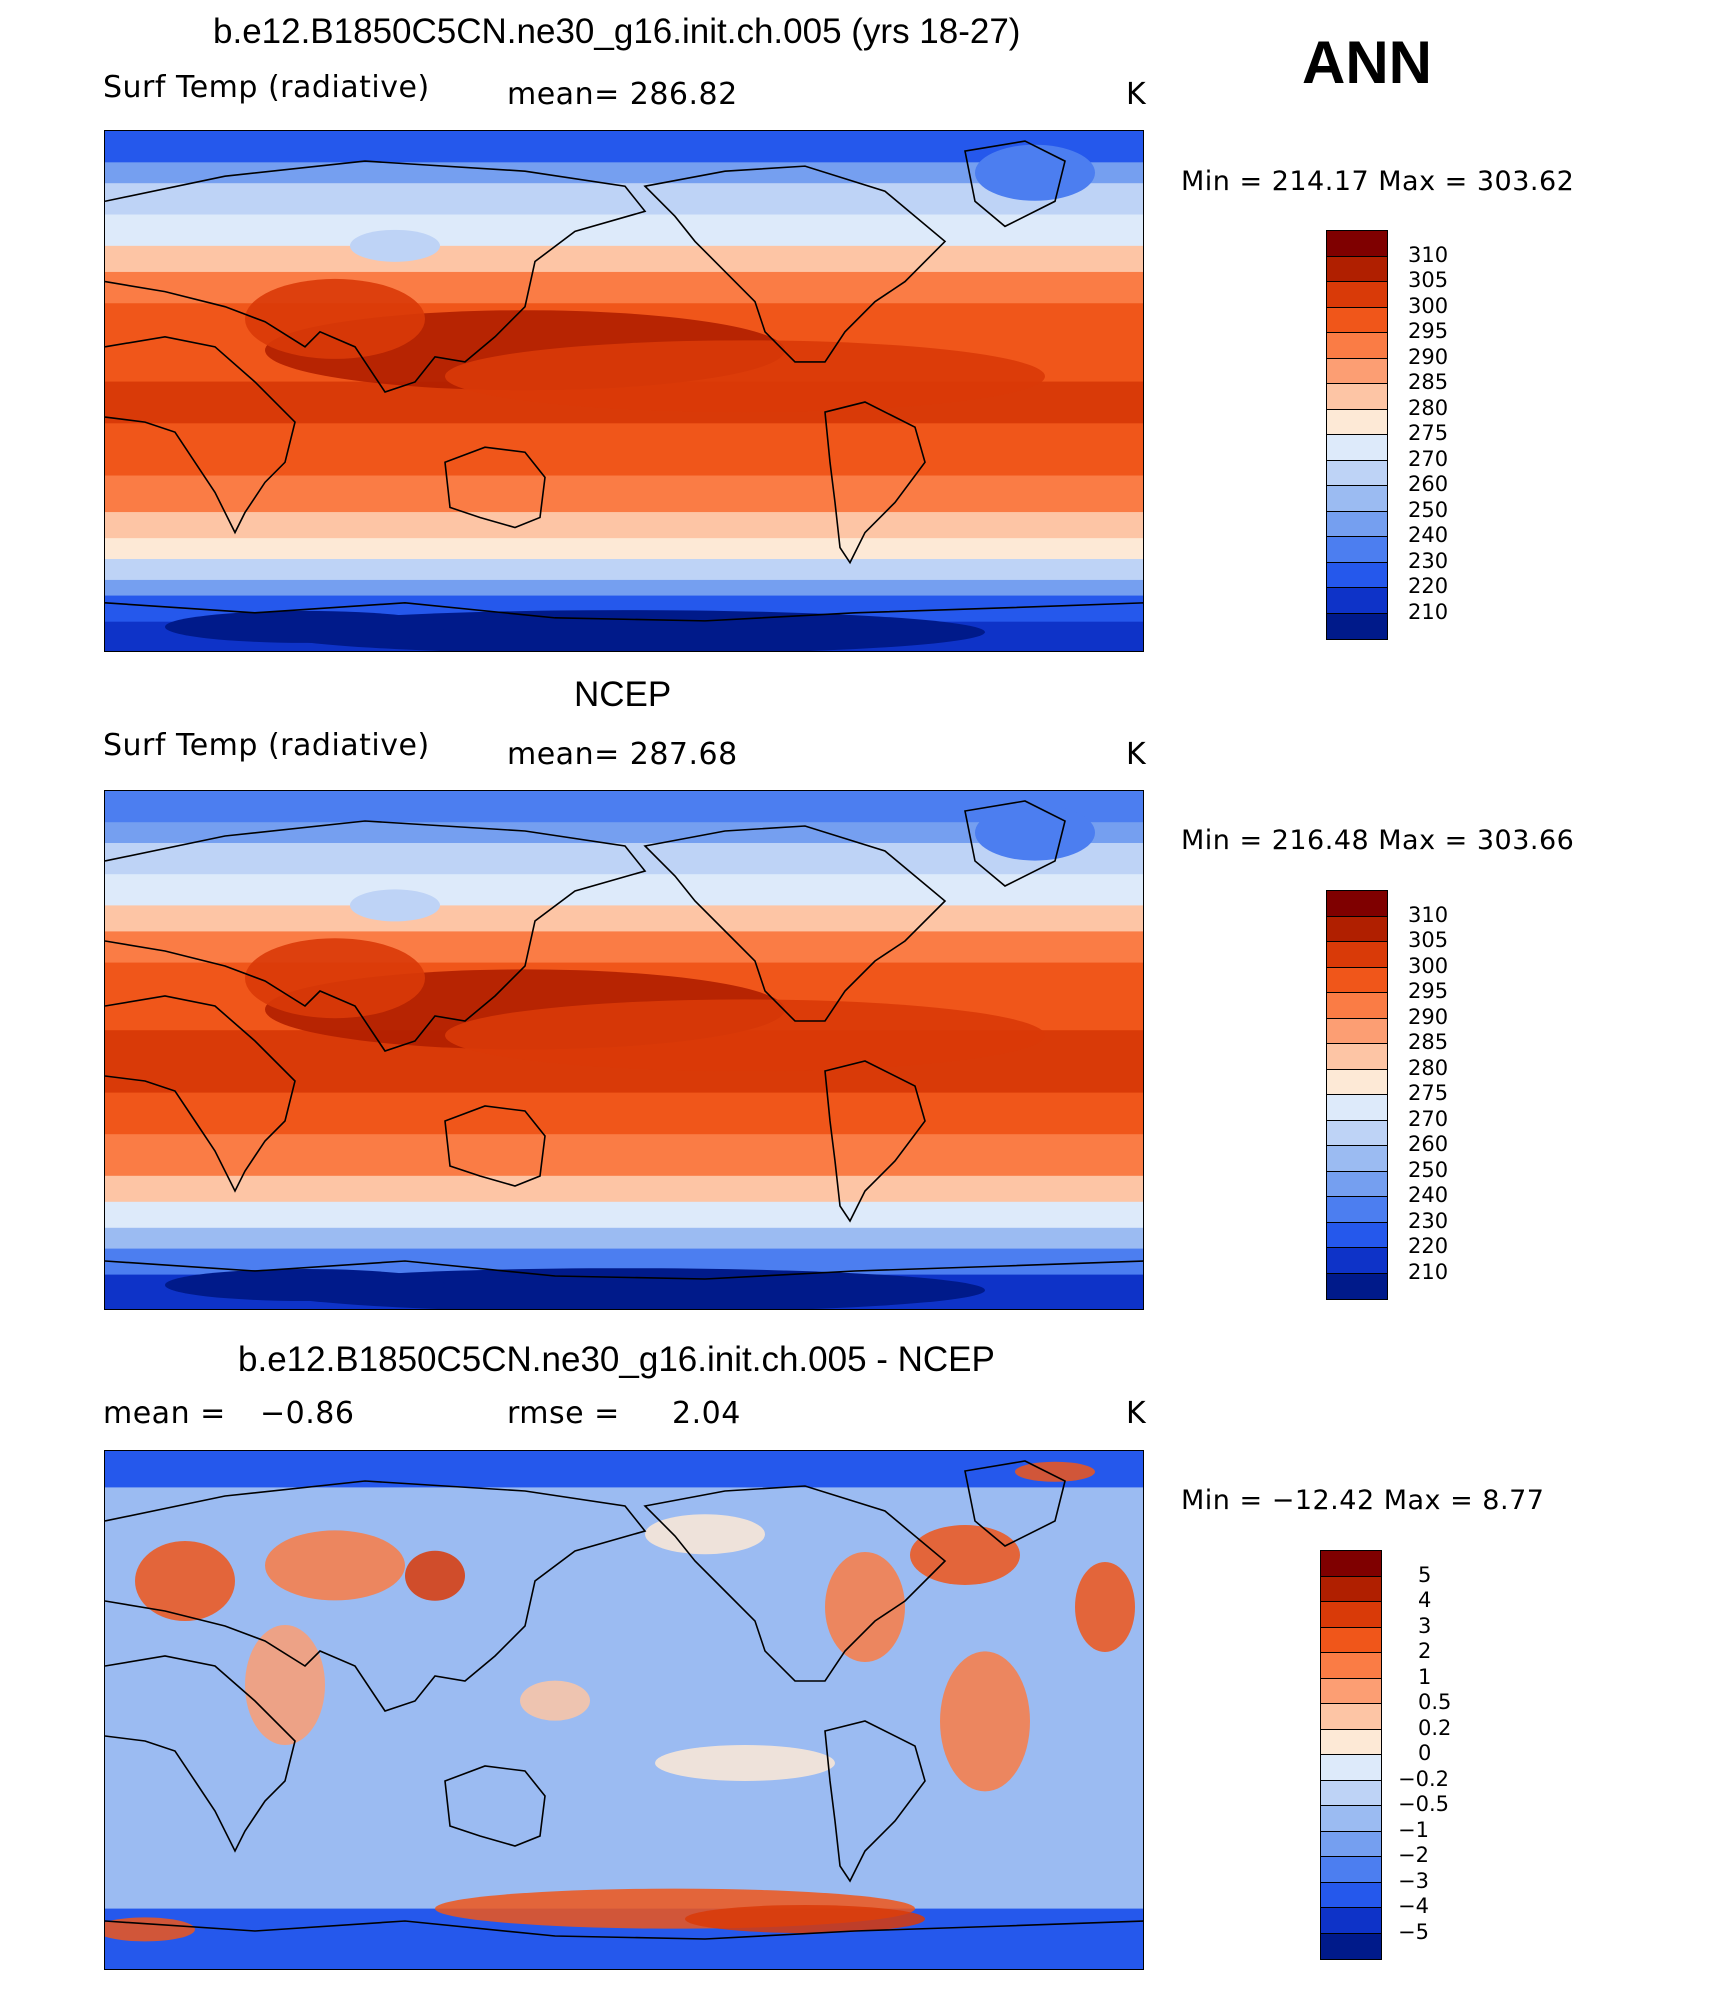 Image resolution: width=1710 pixels, height=1991 pixels. What do you see at coordinates (266, 87) in the screenshot?
I see `panel-1-left-label: Surf Temp (radiative)` at bounding box center [266, 87].